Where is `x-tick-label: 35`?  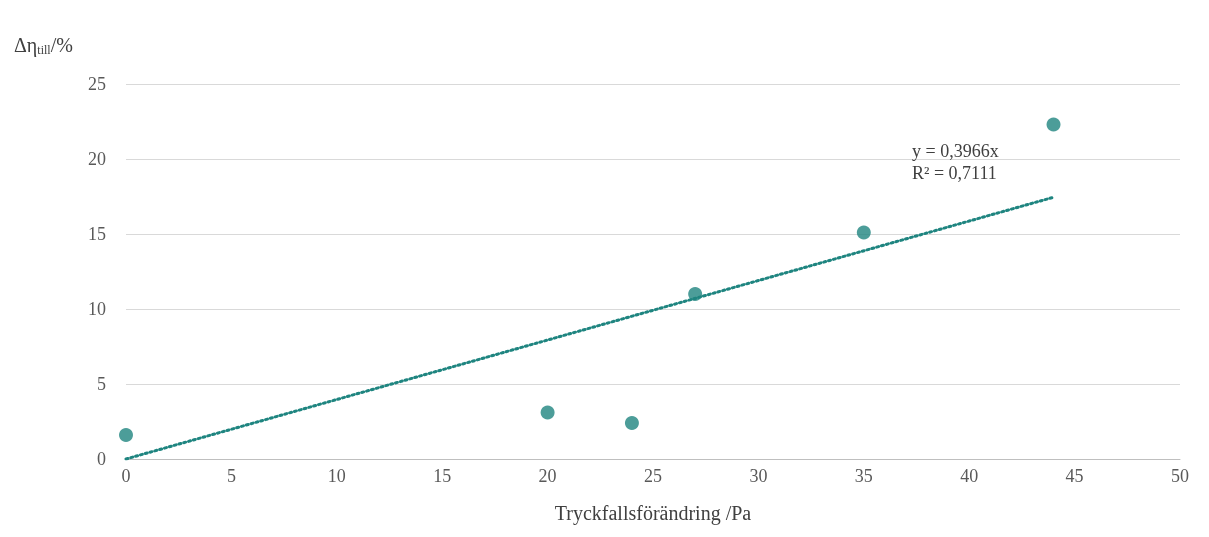 x-tick-label: 35 is located at coordinates (863, 476).